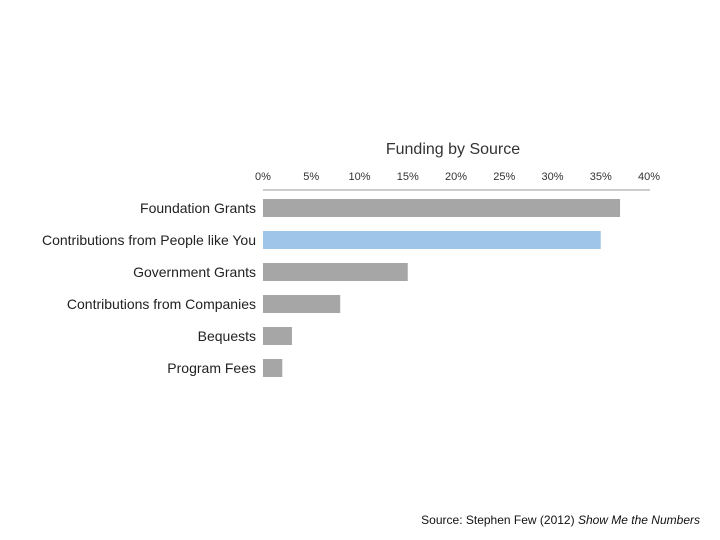 This screenshot has width=720, height=540. What do you see at coordinates (408, 177) in the screenshot?
I see `x-tick-label: 15%` at bounding box center [408, 177].